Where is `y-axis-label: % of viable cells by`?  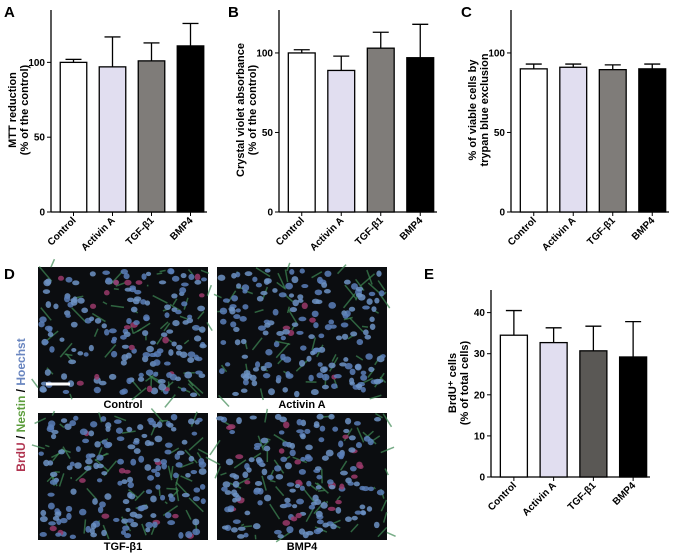 y-axis-label: % of viable cells by is located at coordinates (473, 110).